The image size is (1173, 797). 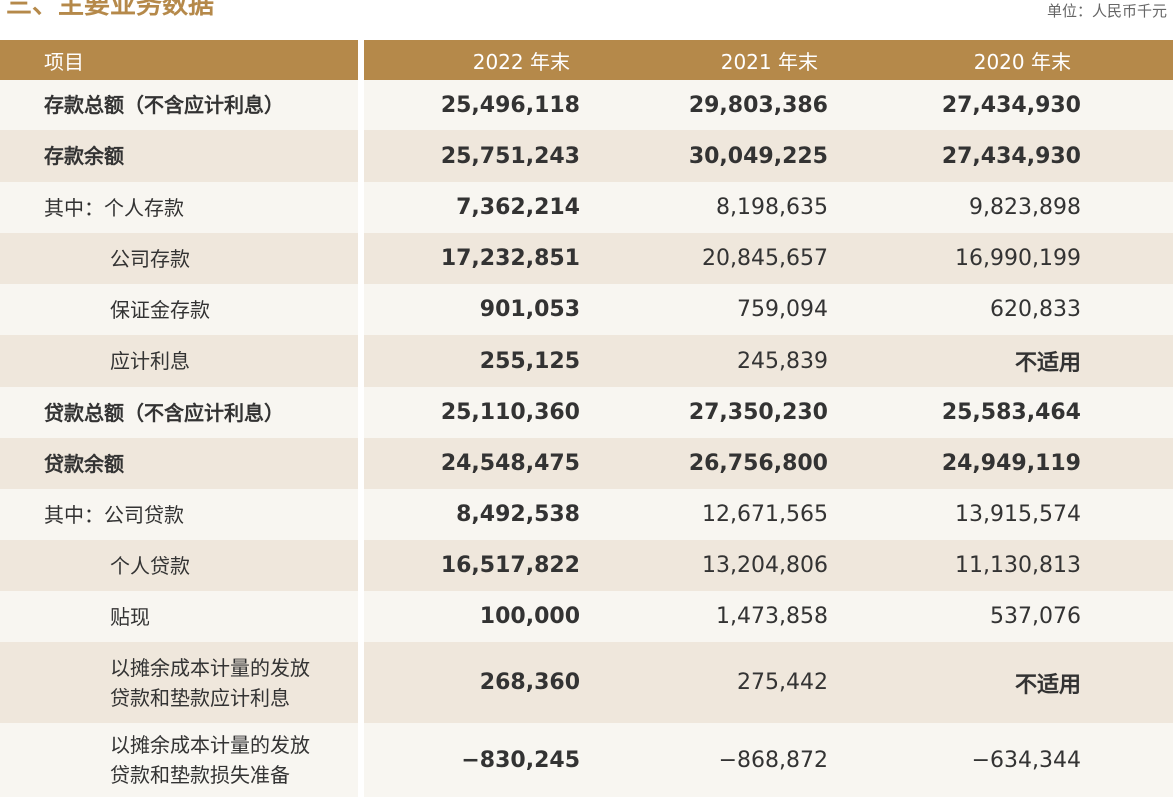 I want to click on row-label: 以摊余成本计量的发放 贷款和垫款应计利息, so click(x=179, y=682).